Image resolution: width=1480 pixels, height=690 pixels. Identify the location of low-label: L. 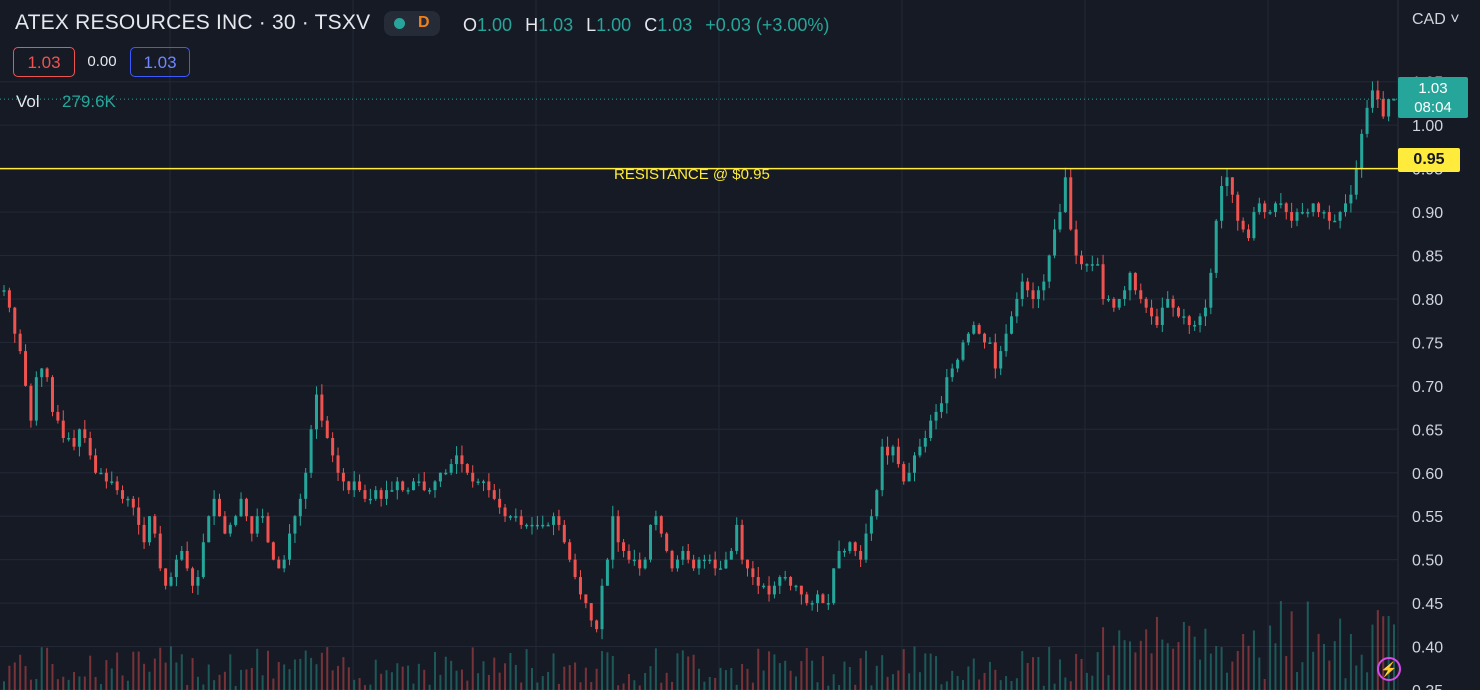
(591, 25).